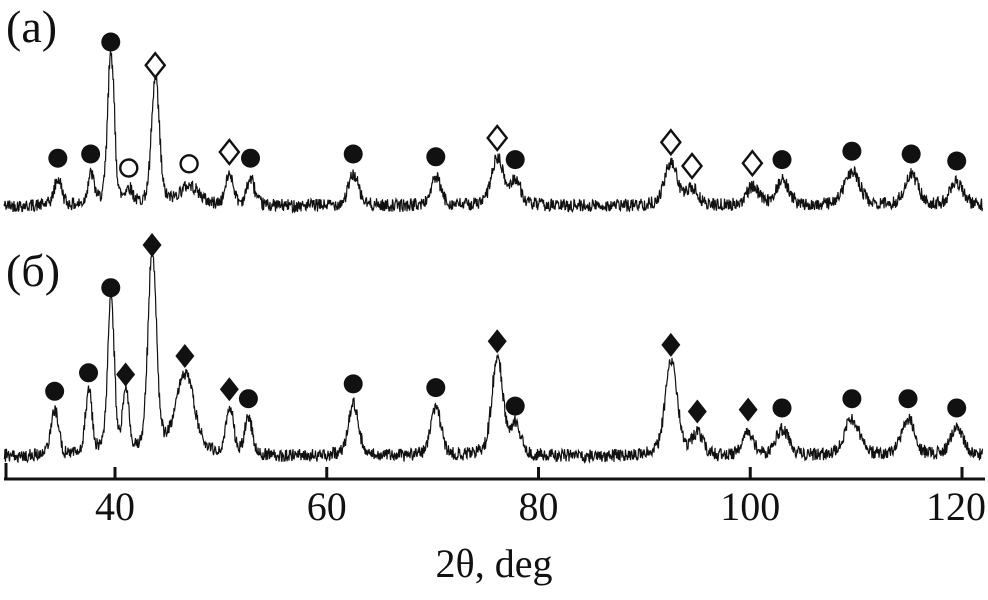 This screenshot has height=600, width=988. Describe the element at coordinates (327, 506) in the screenshot. I see `x-tick-label: 60` at that location.